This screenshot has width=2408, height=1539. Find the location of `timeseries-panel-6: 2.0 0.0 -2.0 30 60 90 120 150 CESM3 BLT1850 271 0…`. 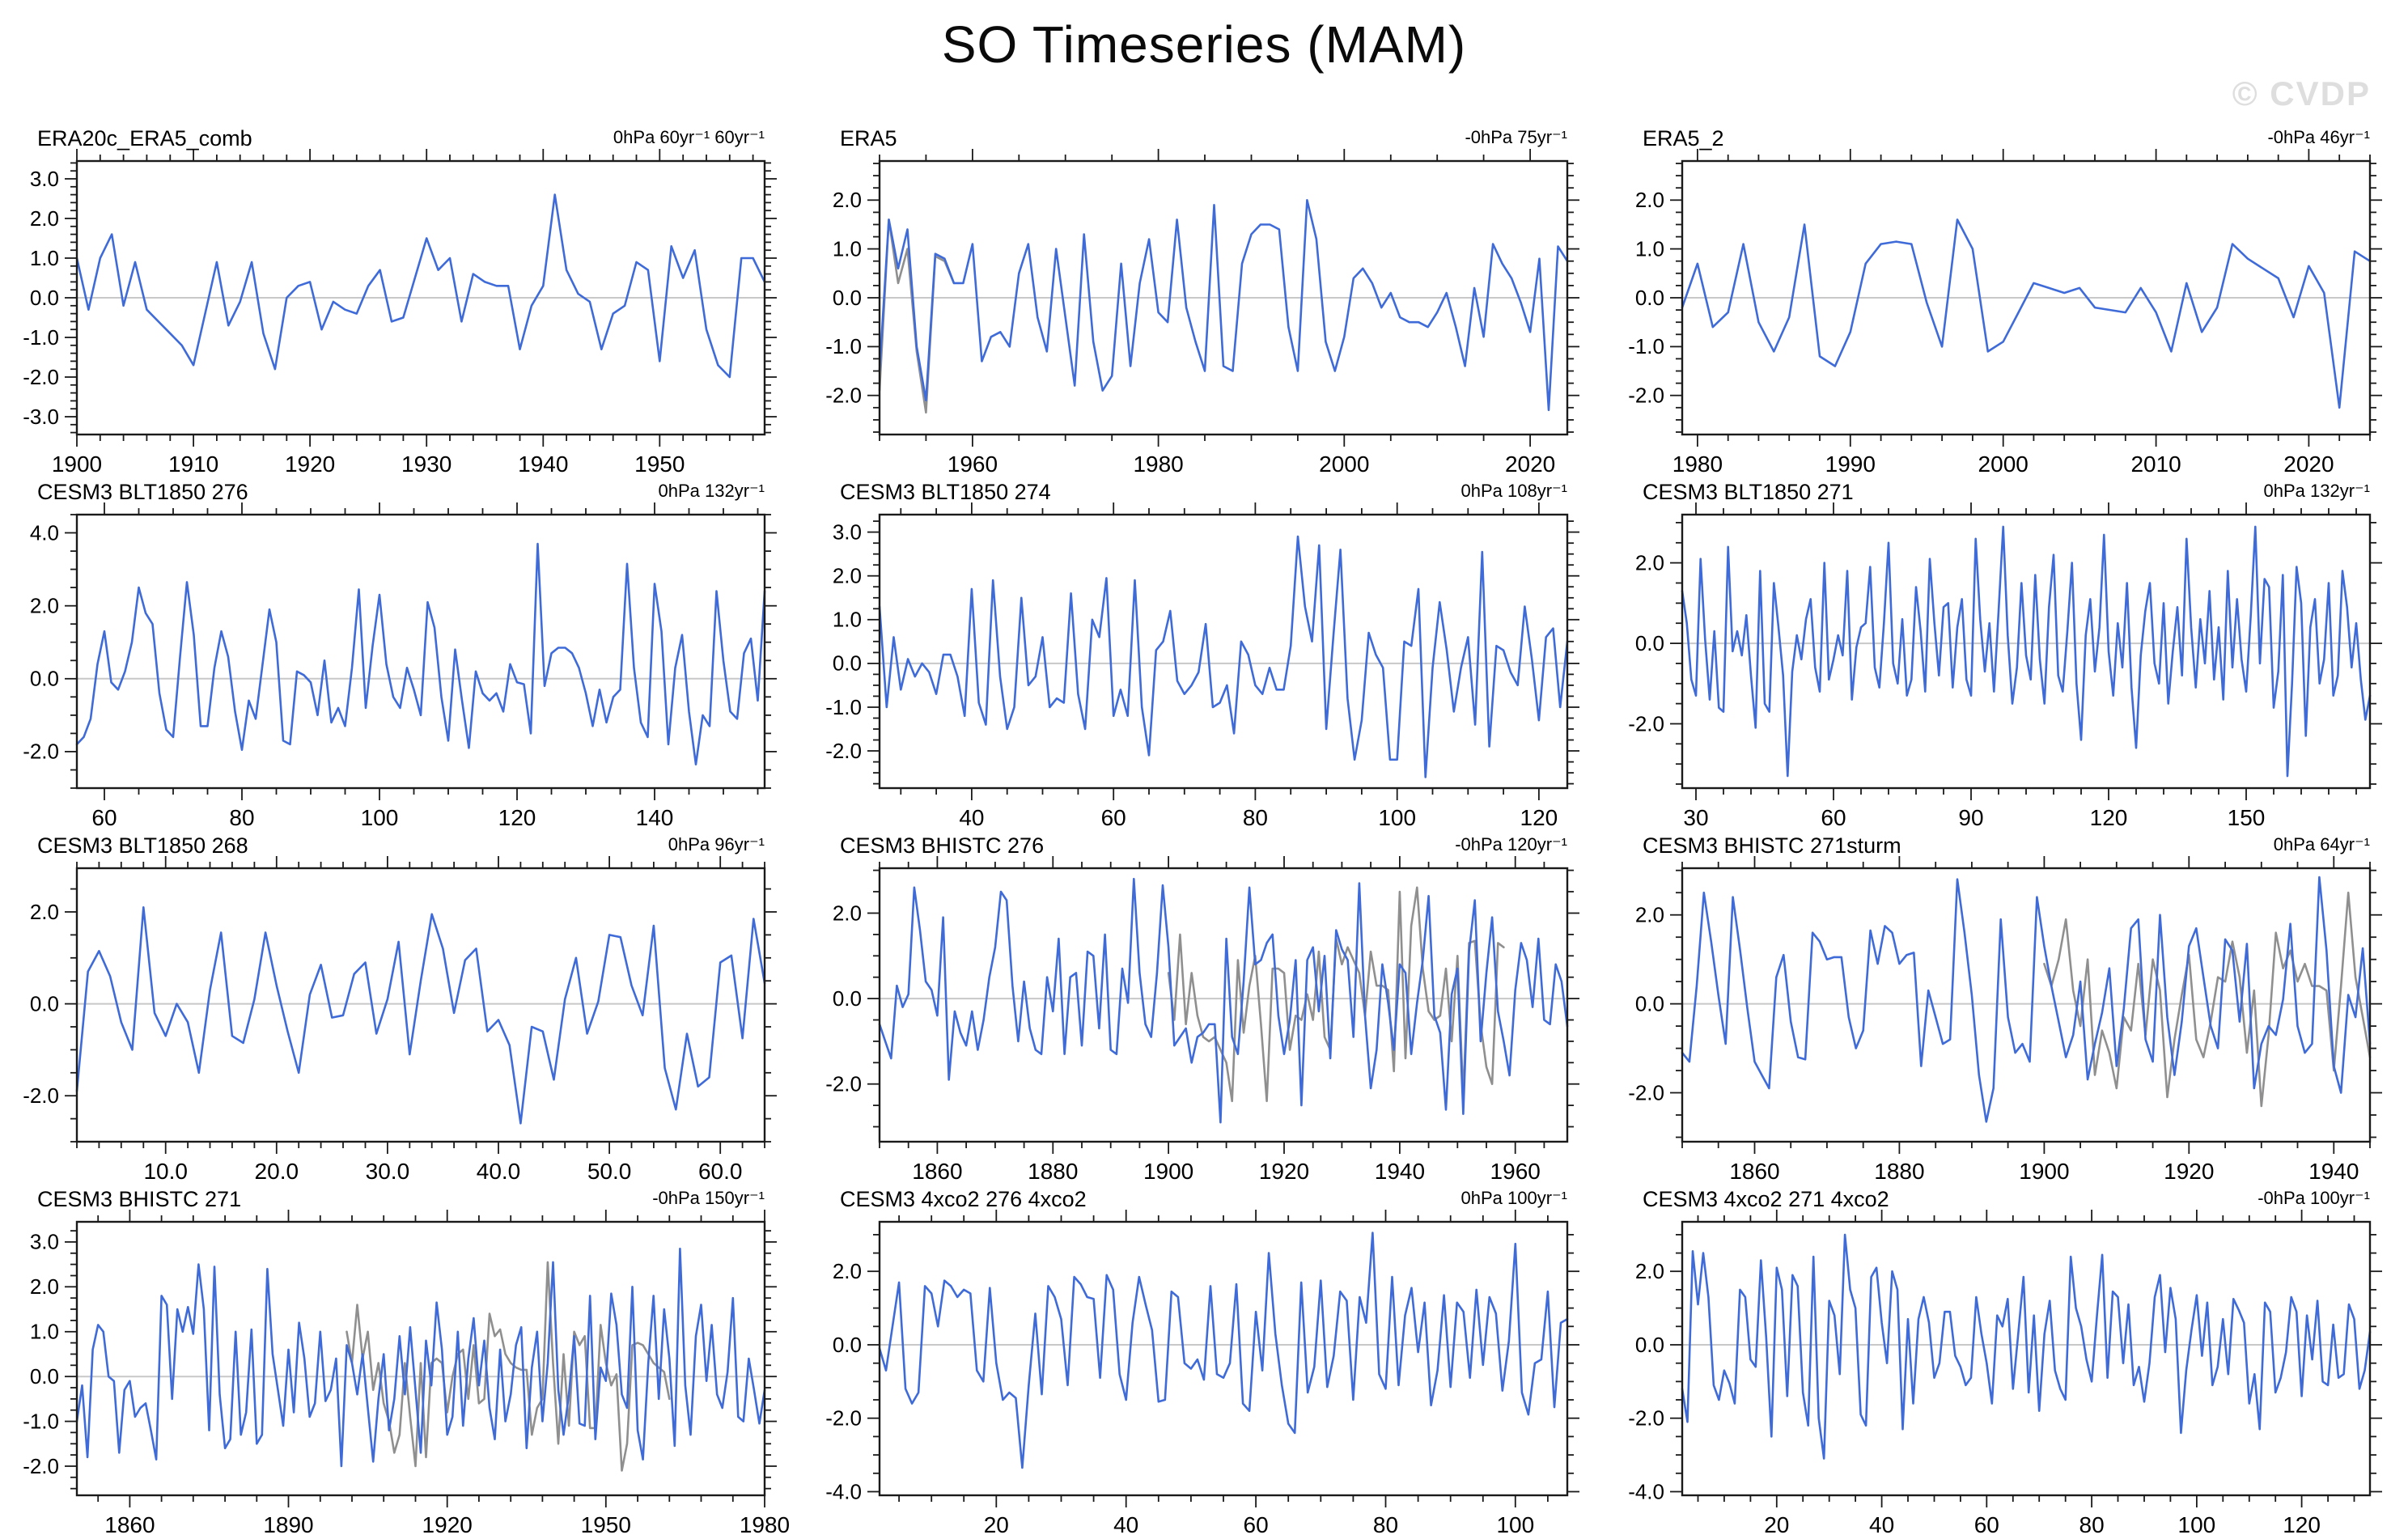

timeseries-panel-6: 2.0 0.0 -2.0 30 60 90 120 150 CESM3 BLT1850 271 0… is located at coordinates (2006, 652).